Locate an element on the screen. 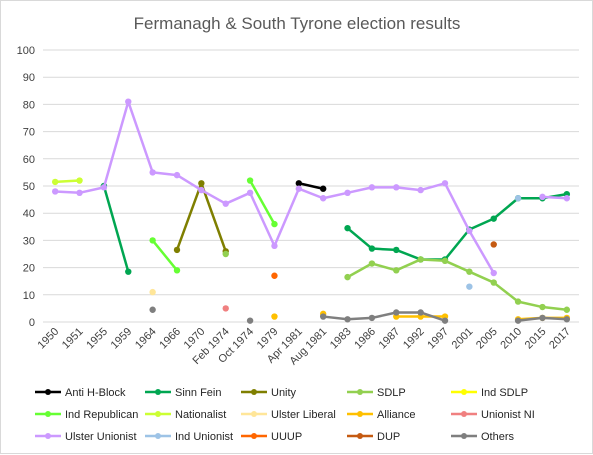 The width and height of the screenshot is (593, 455). legend-item-uuup: UUUP is located at coordinates (271, 437).